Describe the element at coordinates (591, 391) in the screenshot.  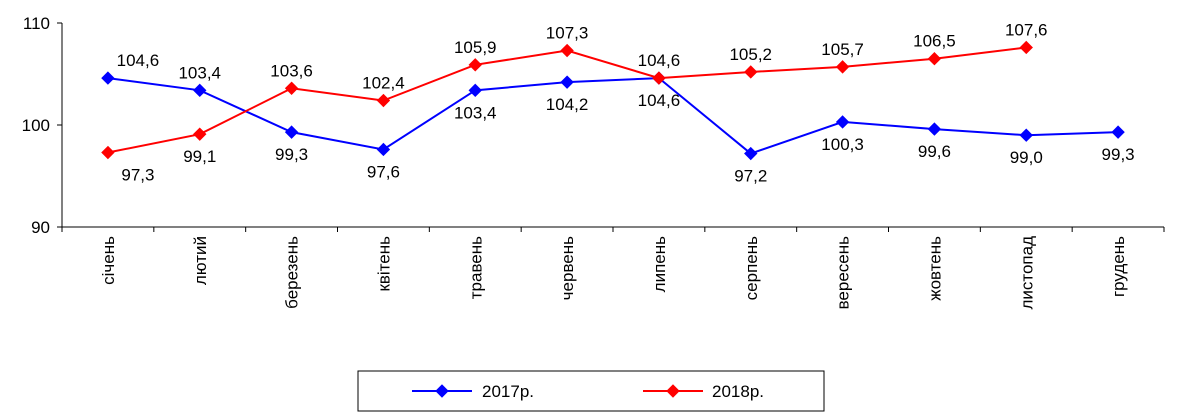
I see `legend: 2017р. 2018р.` at that location.